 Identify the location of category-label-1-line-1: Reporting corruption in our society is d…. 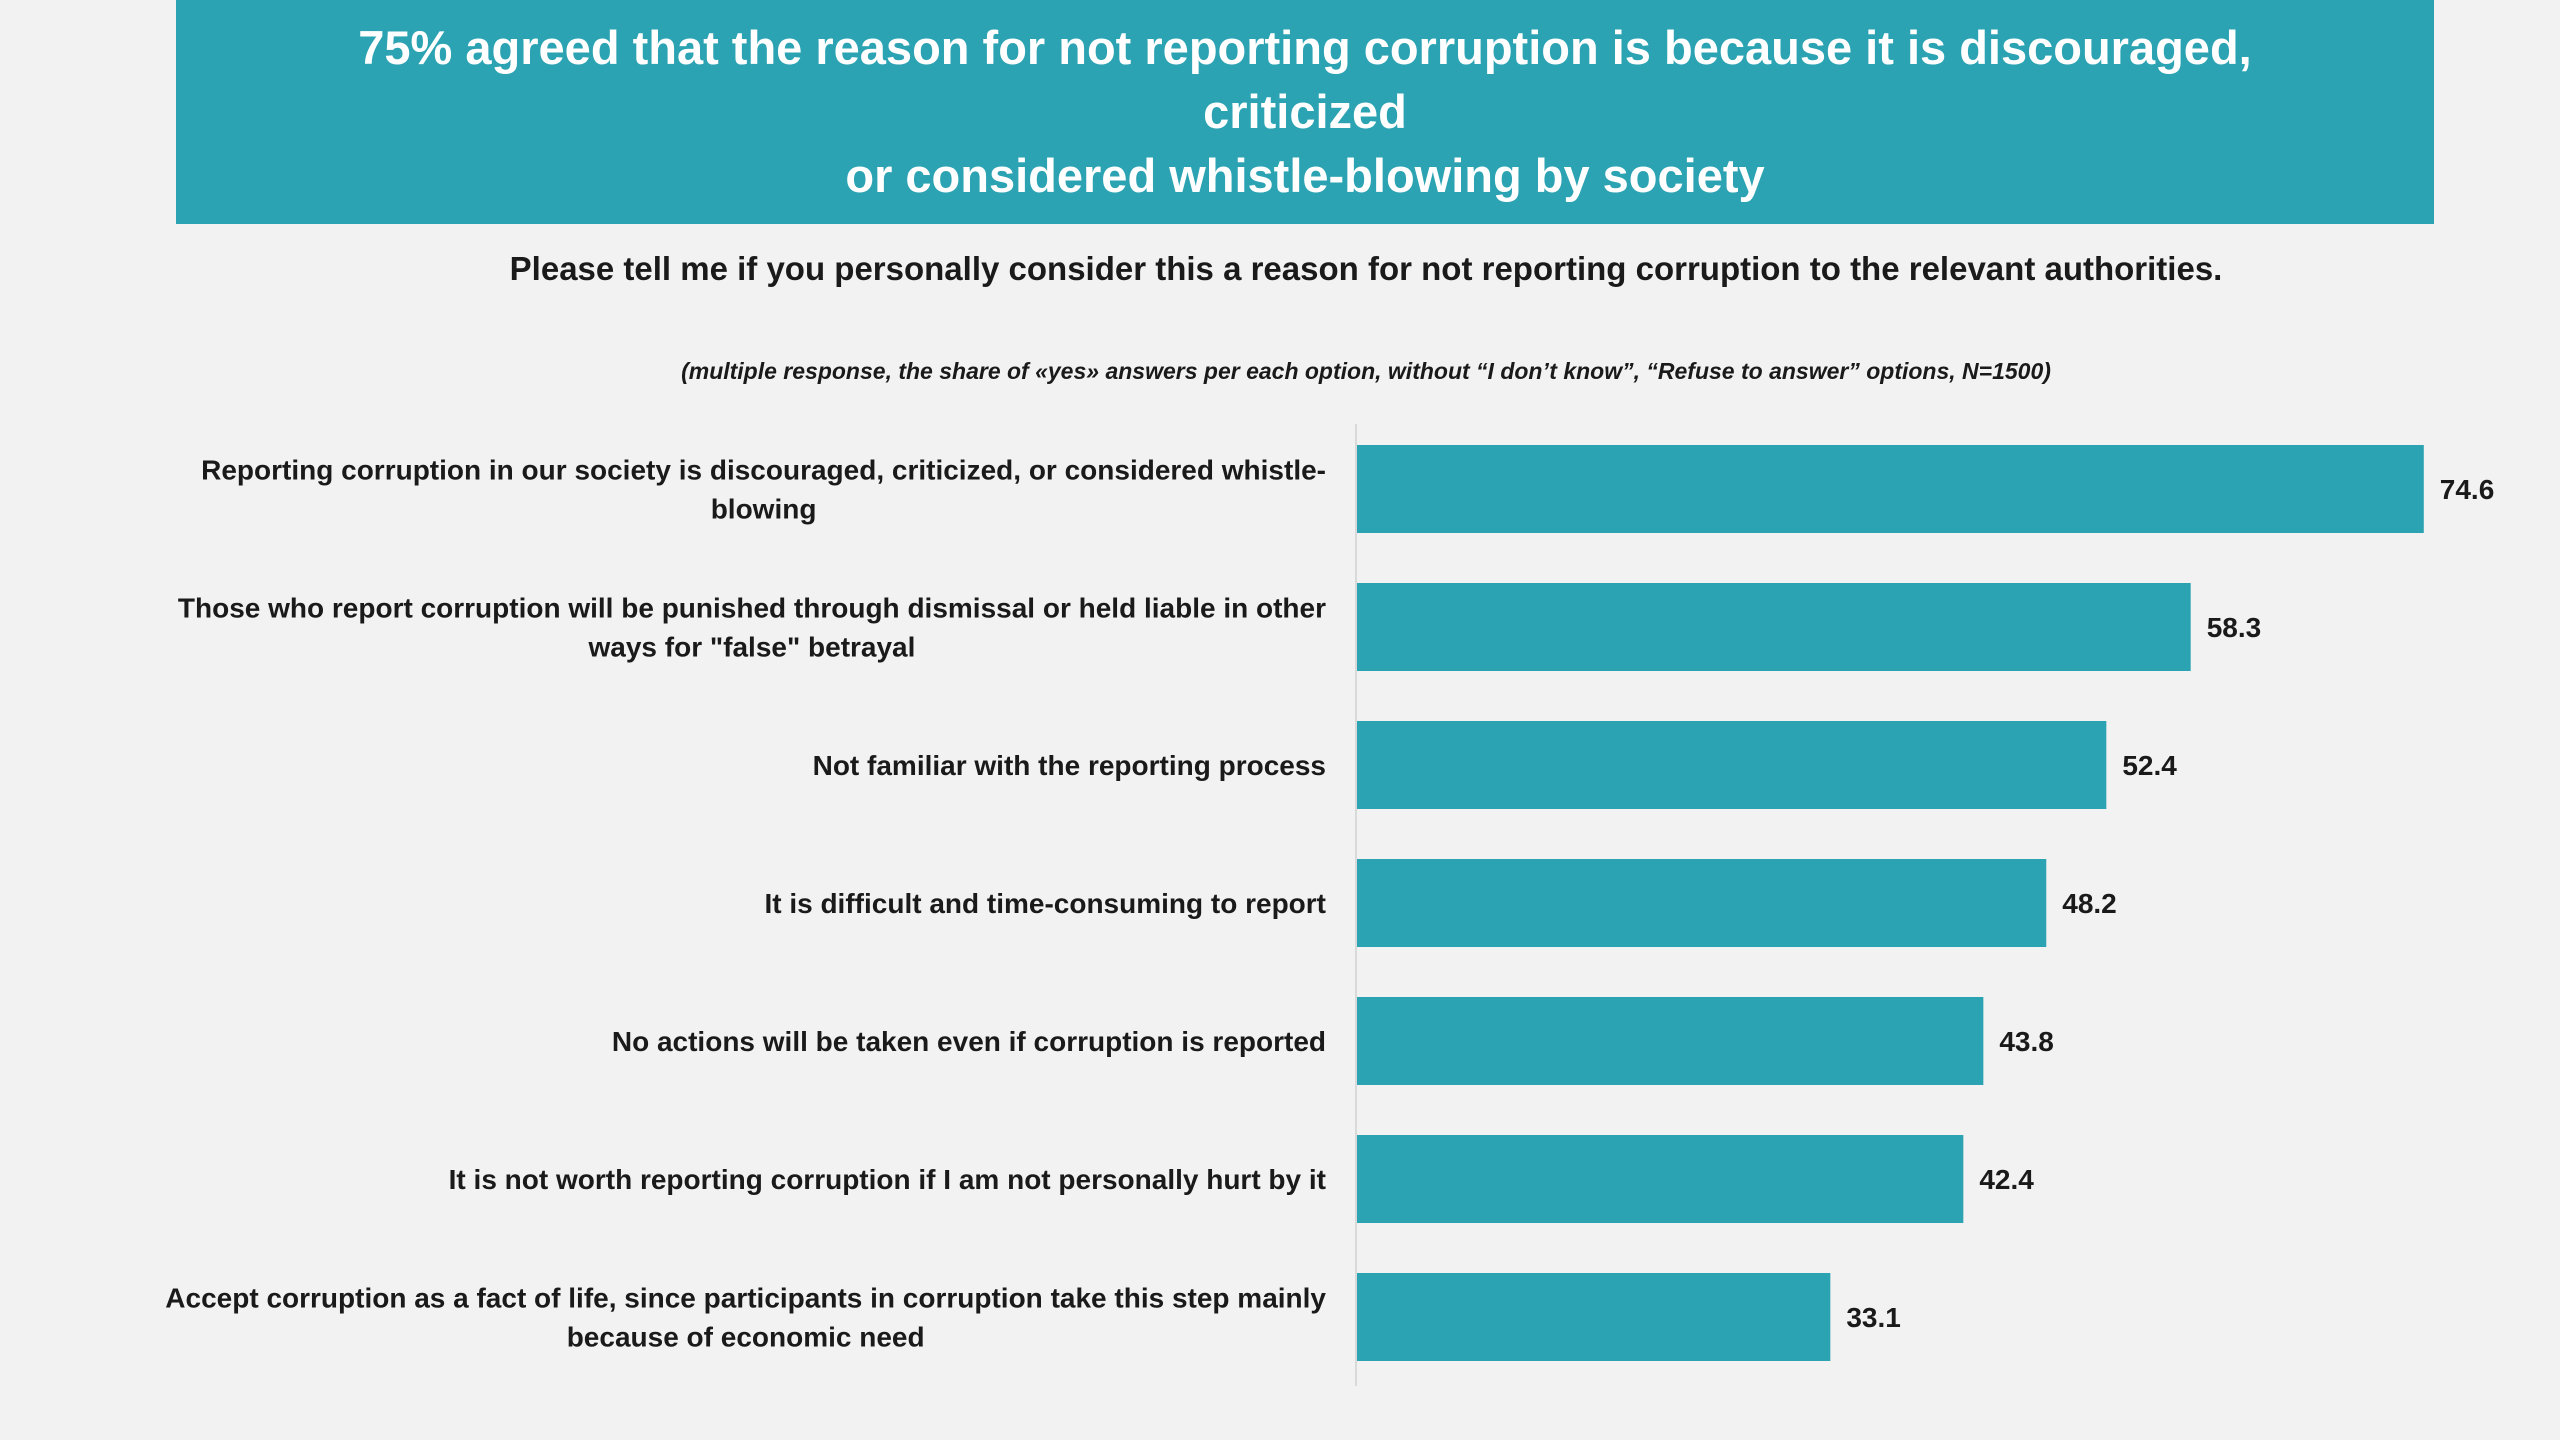
(763, 470).